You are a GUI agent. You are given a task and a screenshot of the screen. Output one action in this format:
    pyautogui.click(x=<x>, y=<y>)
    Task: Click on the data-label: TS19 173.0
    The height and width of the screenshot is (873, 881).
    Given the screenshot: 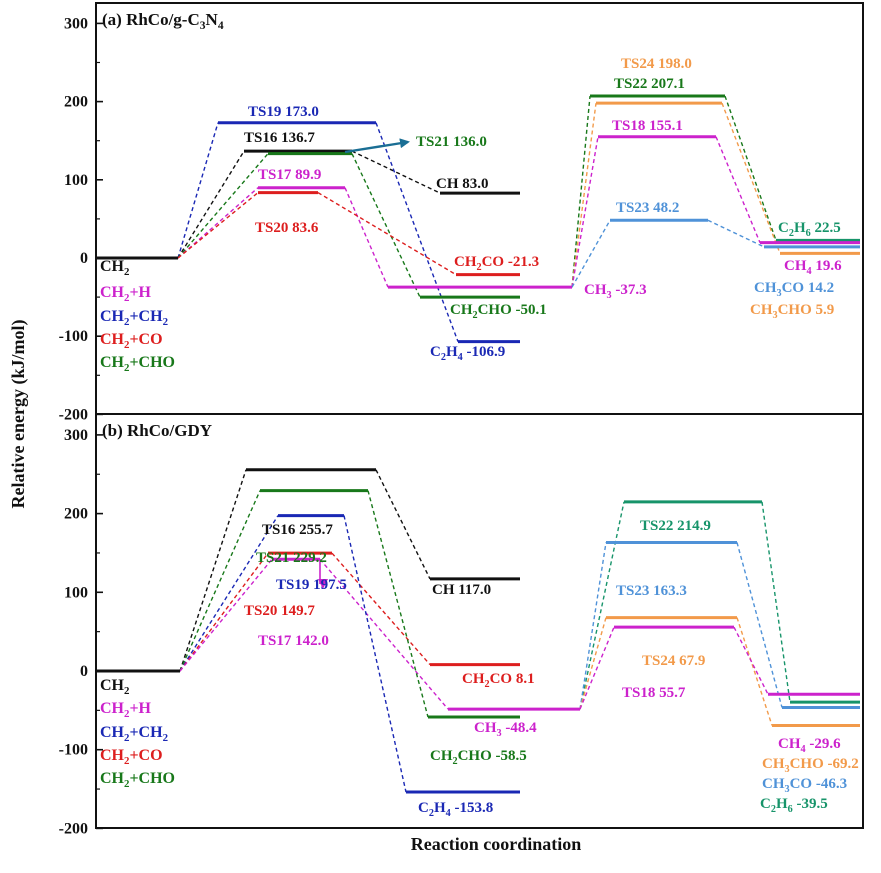 What is the action you would take?
    pyautogui.click(x=283, y=112)
    